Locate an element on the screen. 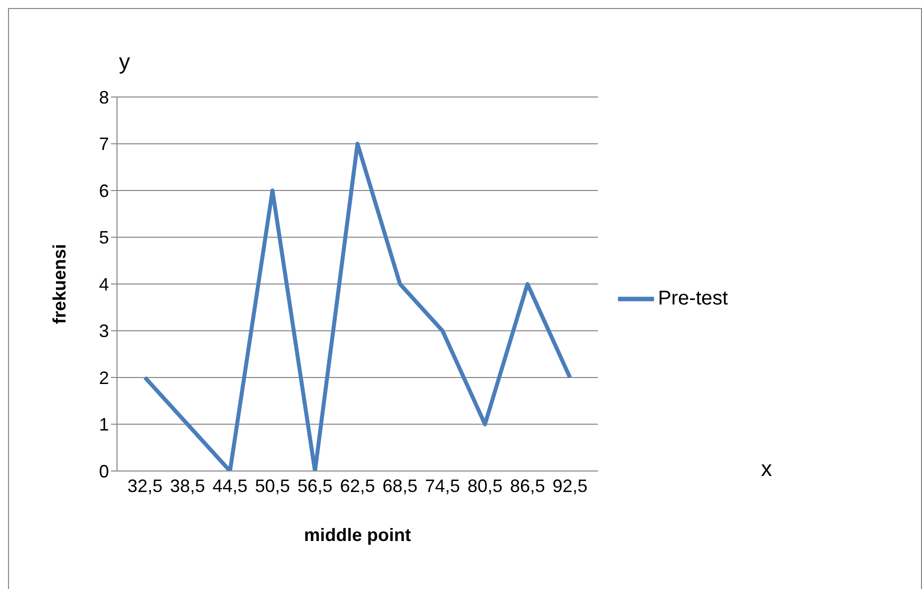 The height and width of the screenshot is (589, 922). y-axis-title: frekuensi is located at coordinates (59, 284).